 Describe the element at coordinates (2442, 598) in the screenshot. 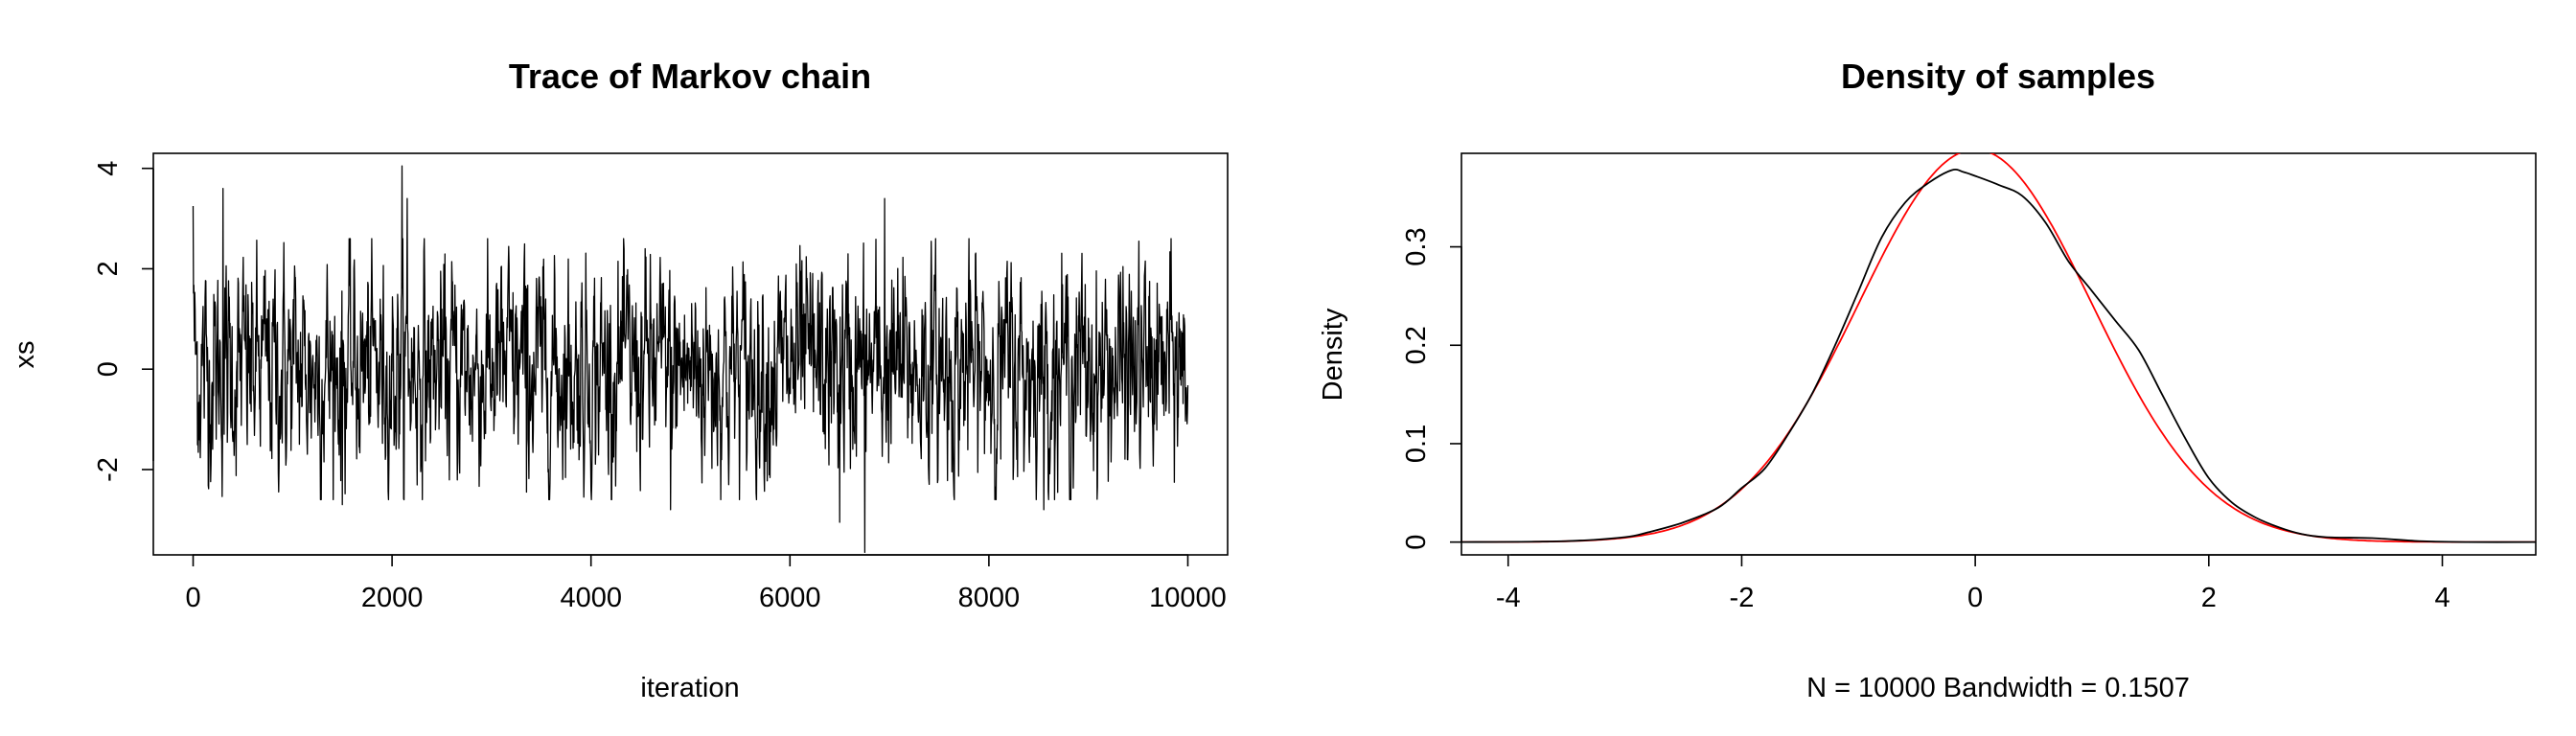

I see `x-tick-label: 4` at that location.